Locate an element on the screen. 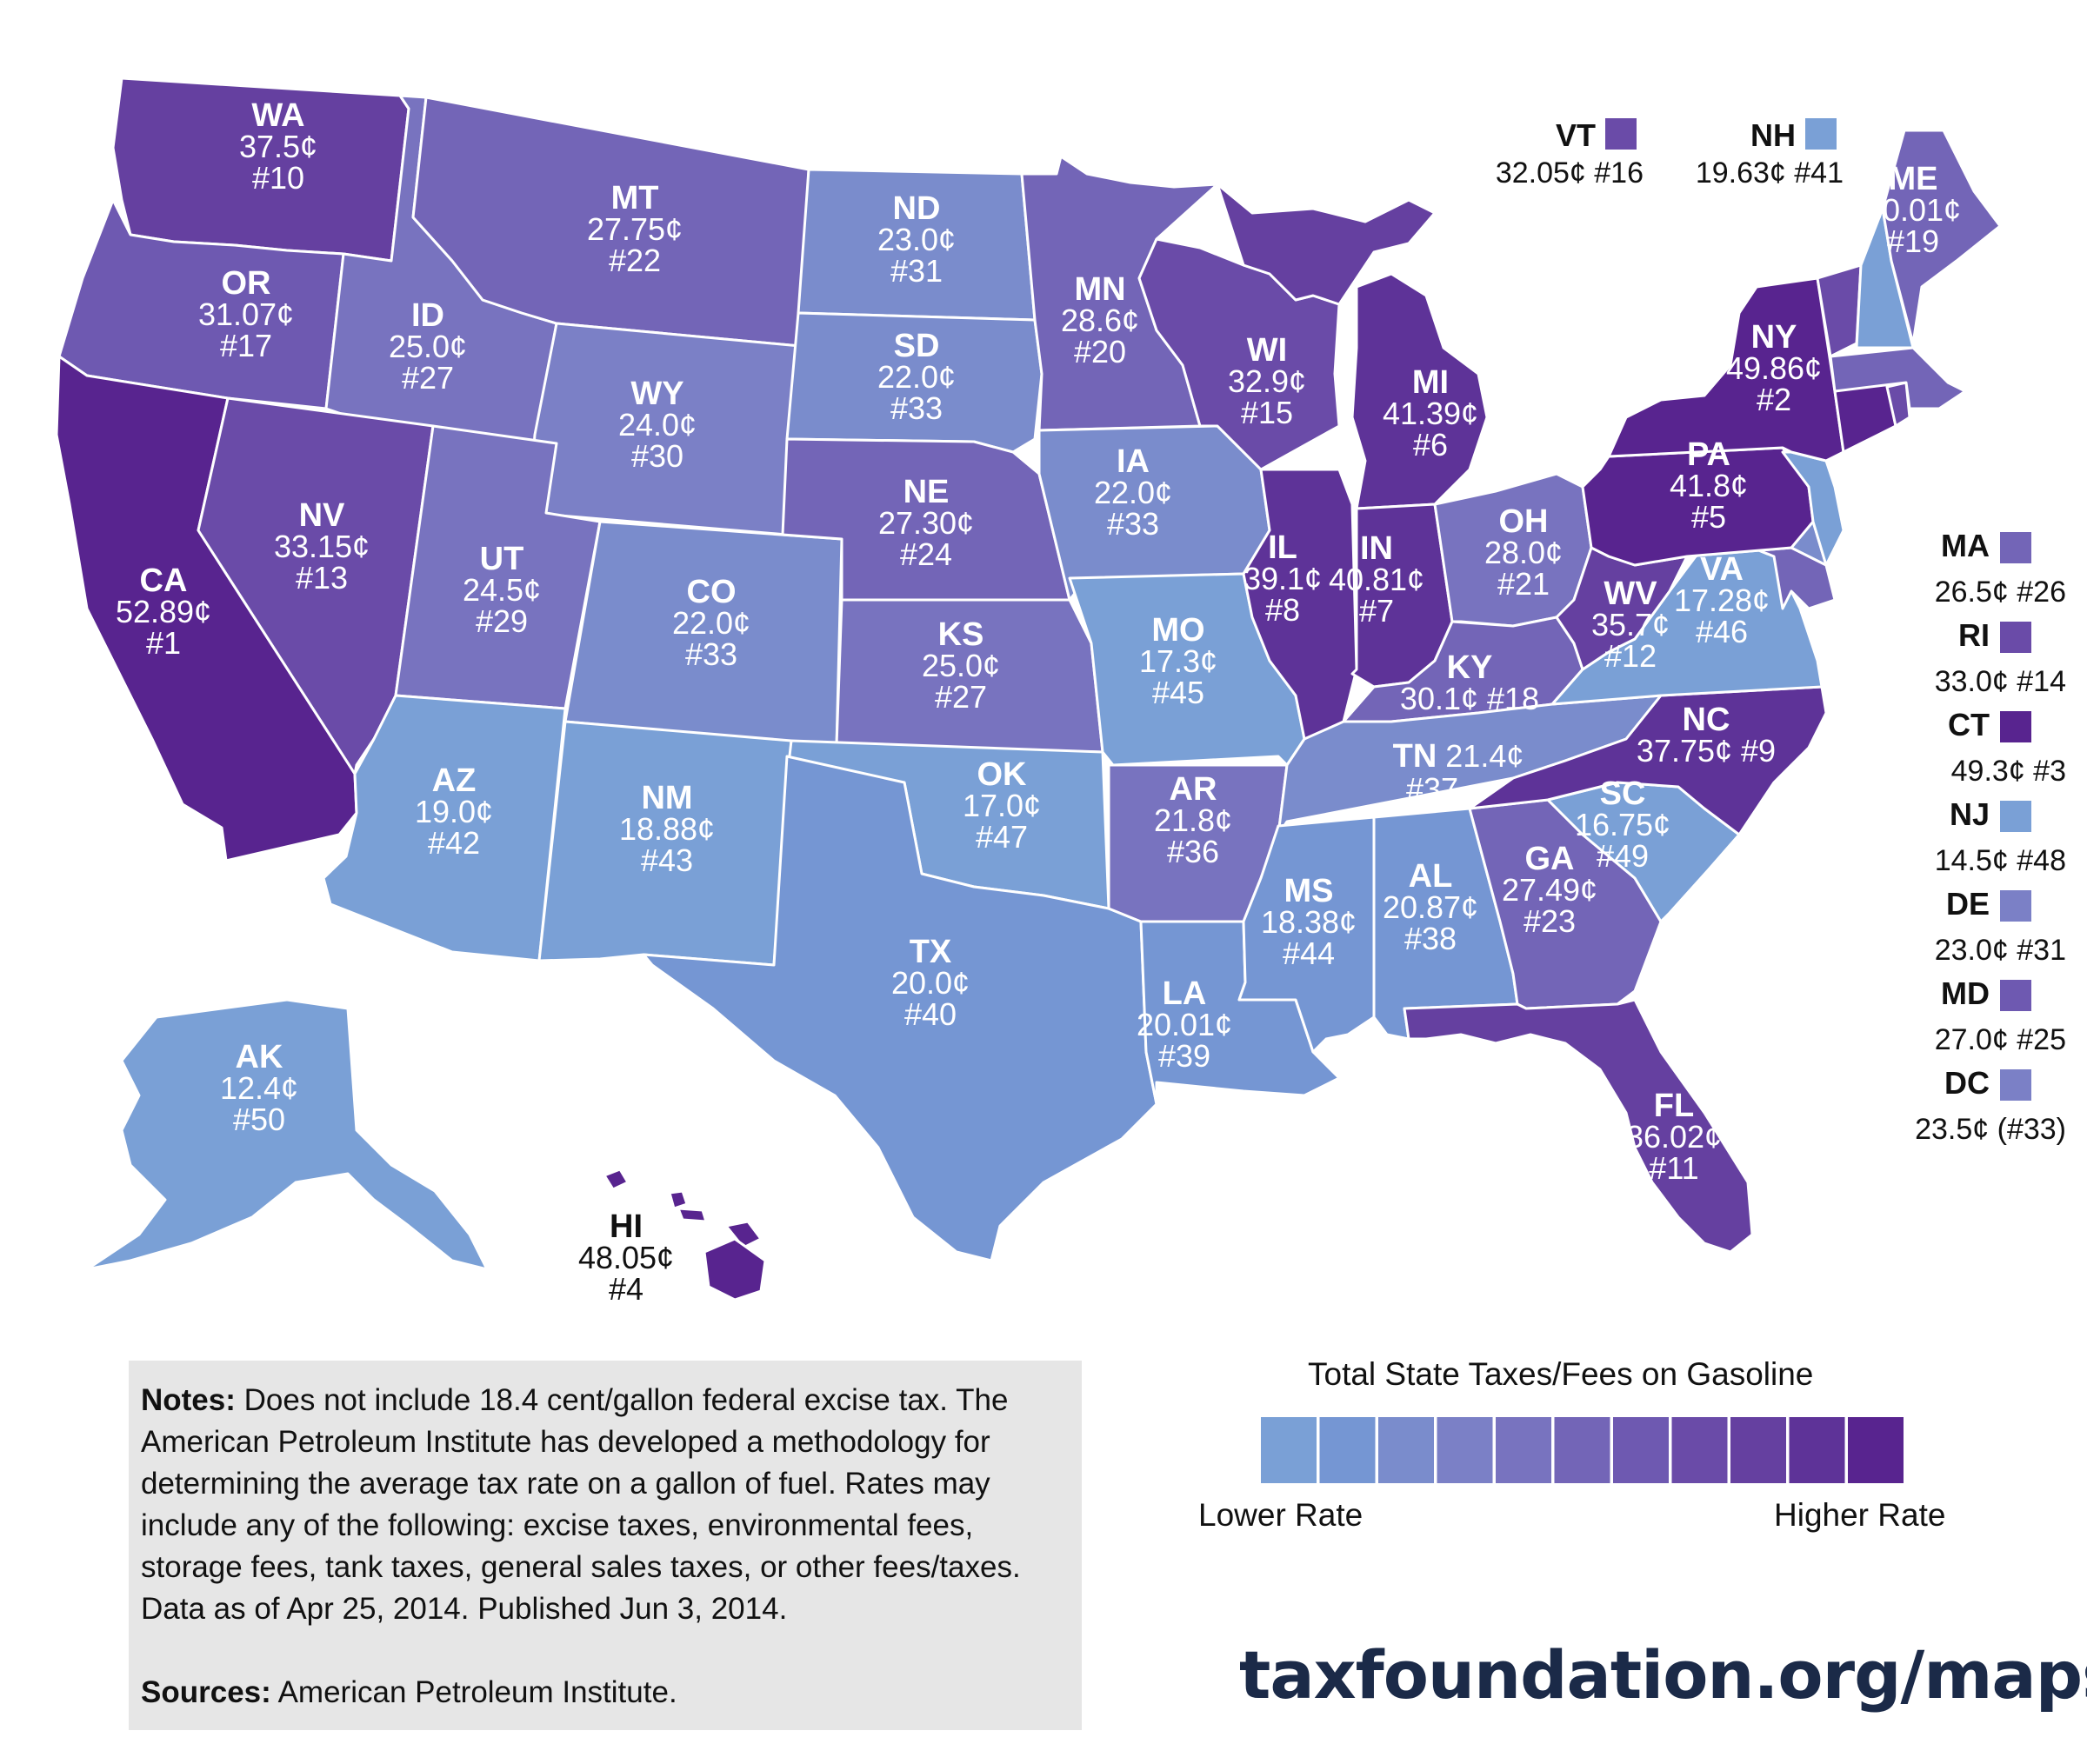  state-rank-mi: #6 is located at coordinates (1430, 445).